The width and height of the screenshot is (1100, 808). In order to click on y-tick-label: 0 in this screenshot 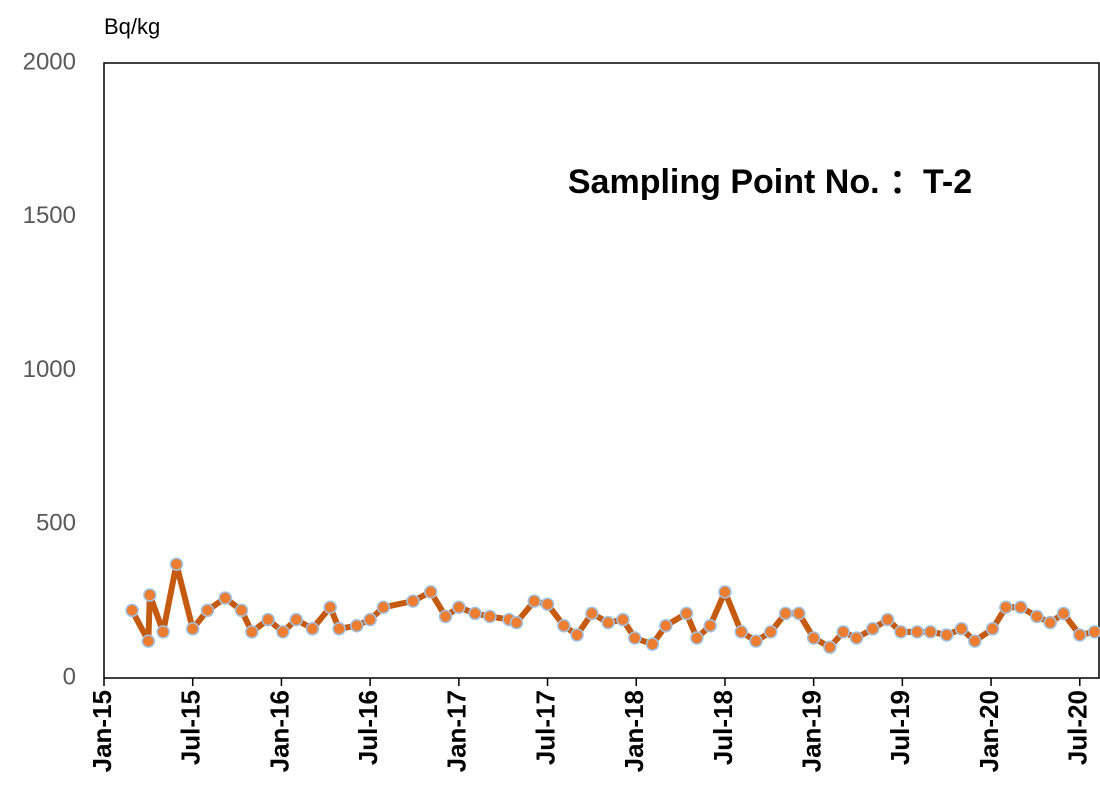, I will do `click(69, 676)`.